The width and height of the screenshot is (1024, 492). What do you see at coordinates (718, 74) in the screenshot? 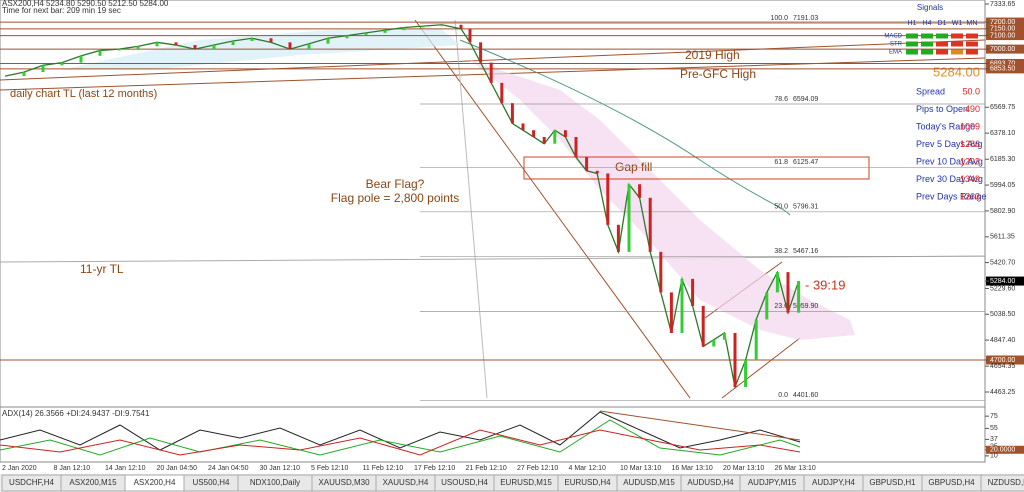
I see `annotation: Pre-GFC High` at bounding box center [718, 74].